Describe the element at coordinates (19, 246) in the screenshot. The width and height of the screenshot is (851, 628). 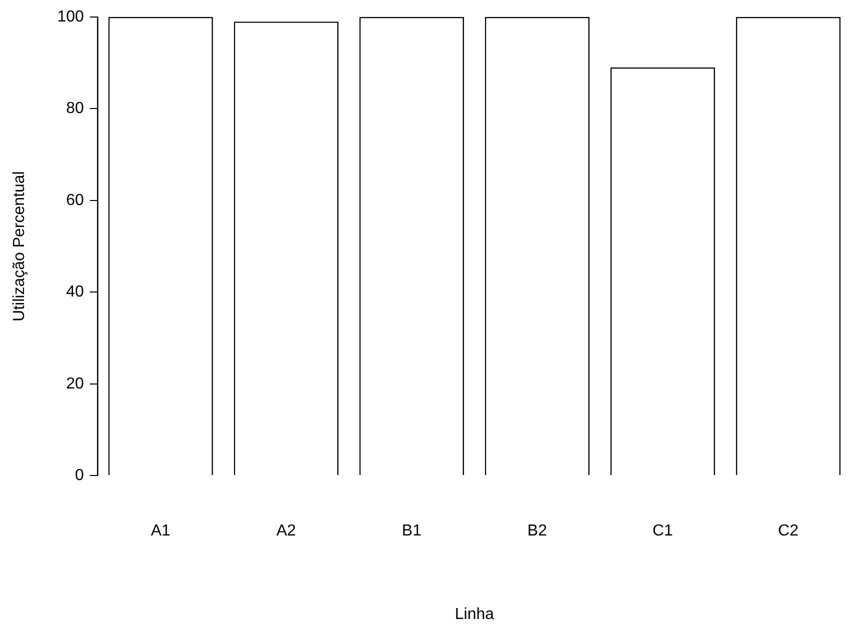
I see `y-axis-title: Utilização Percentual` at that location.